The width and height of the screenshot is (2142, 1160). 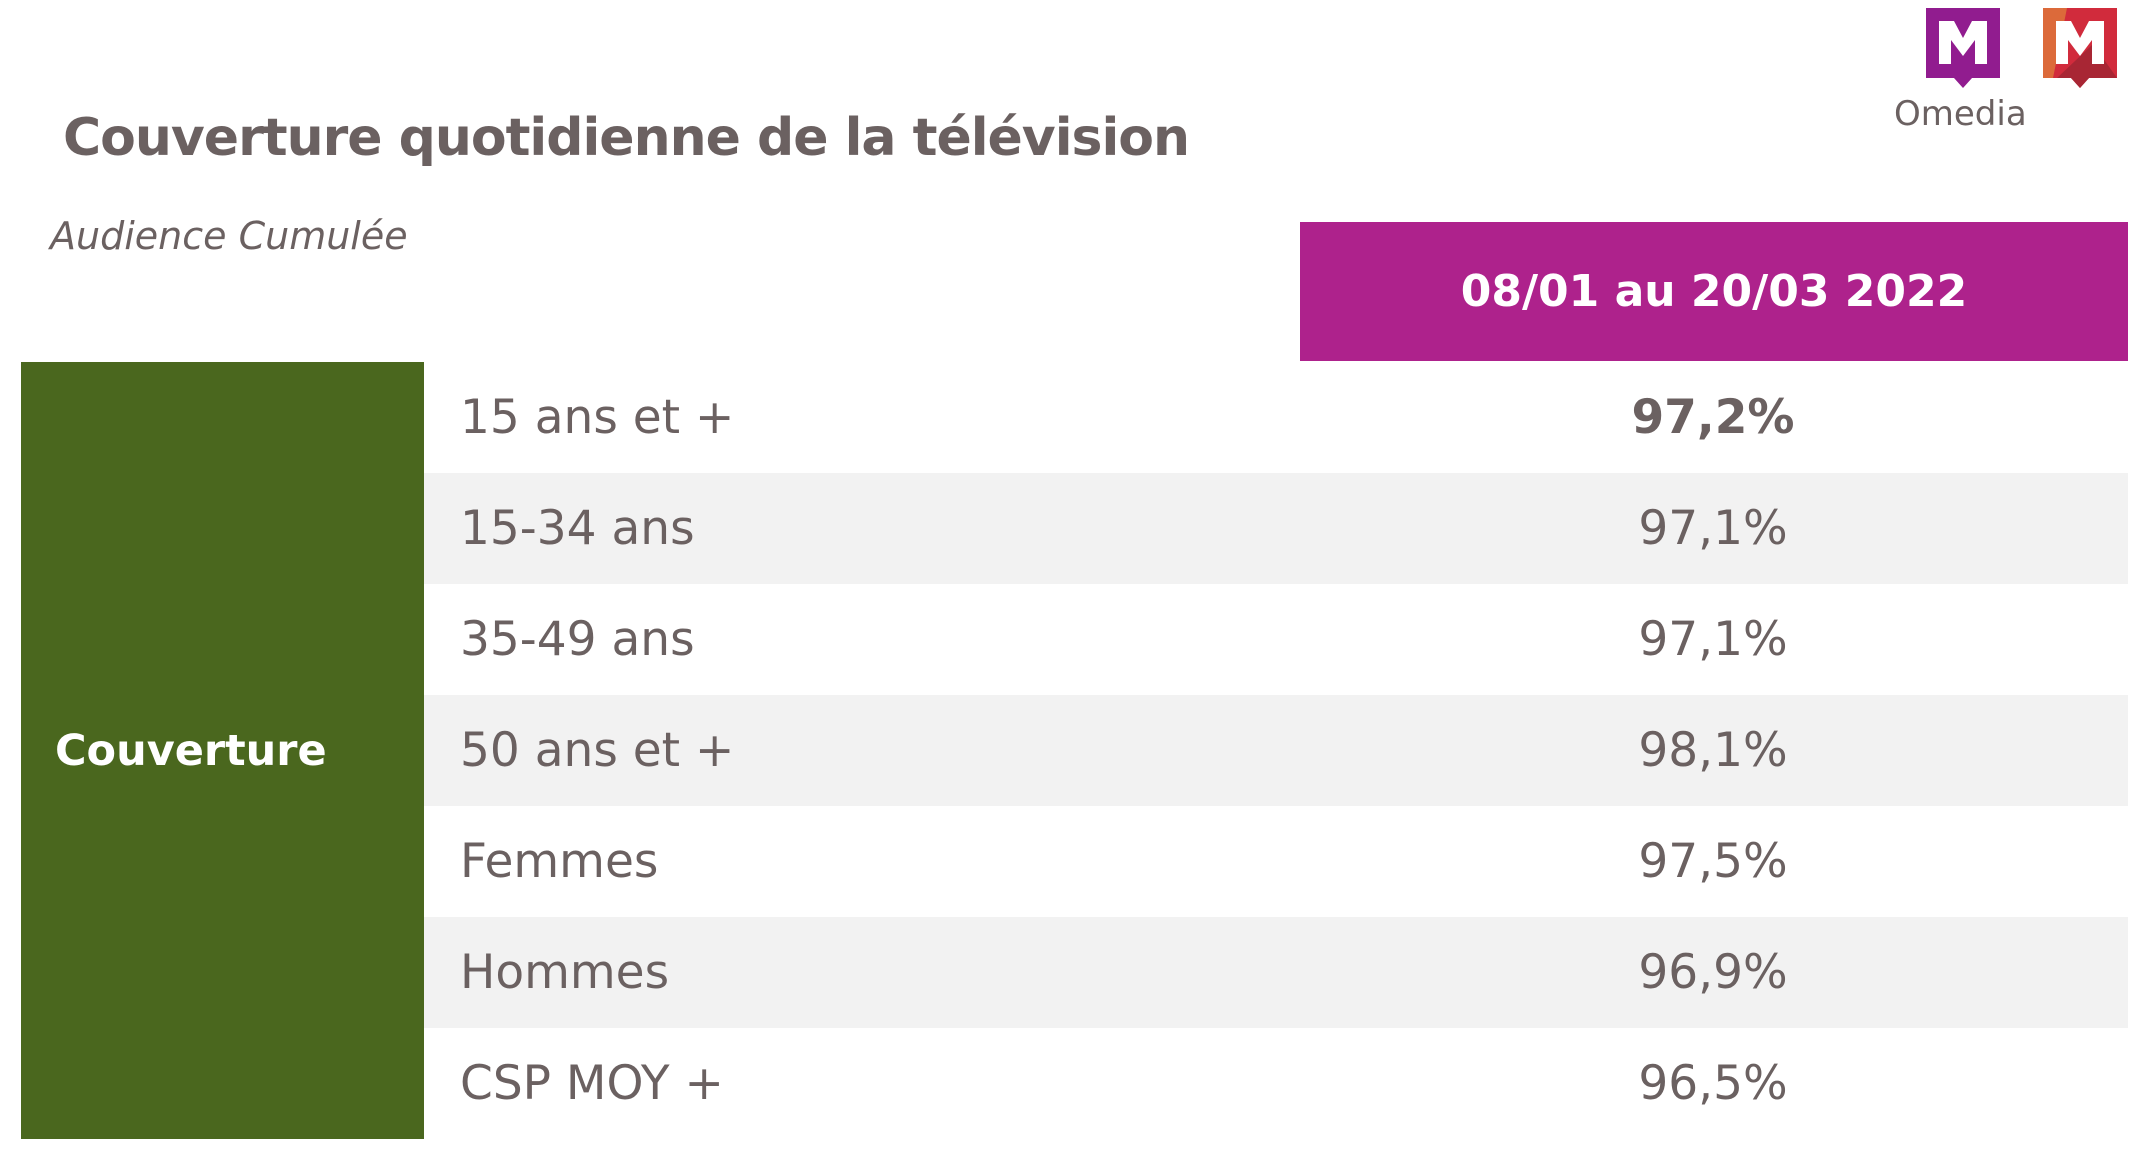 I want to click on omedia-purple-logo-icon, so click(x=1963, y=48).